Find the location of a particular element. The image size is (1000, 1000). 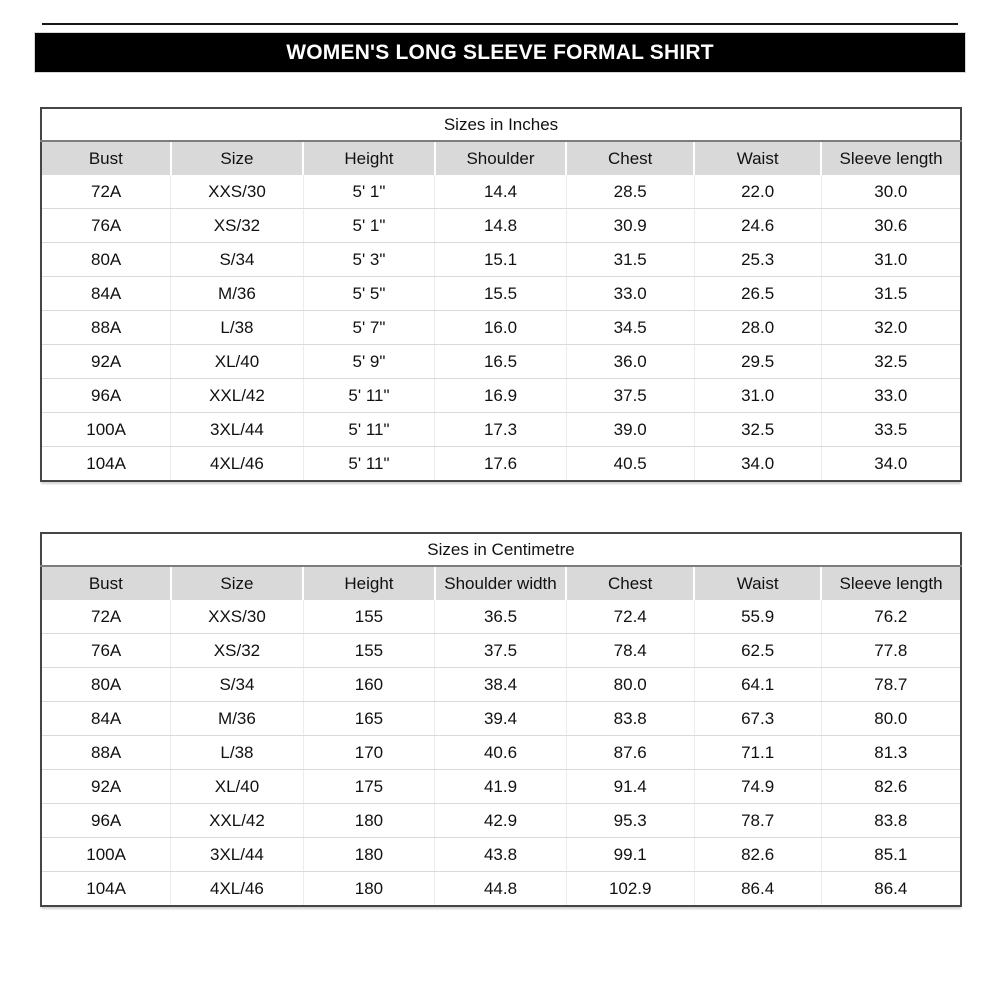

cell-sleeve-length: 32.0 is located at coordinates (890, 327).